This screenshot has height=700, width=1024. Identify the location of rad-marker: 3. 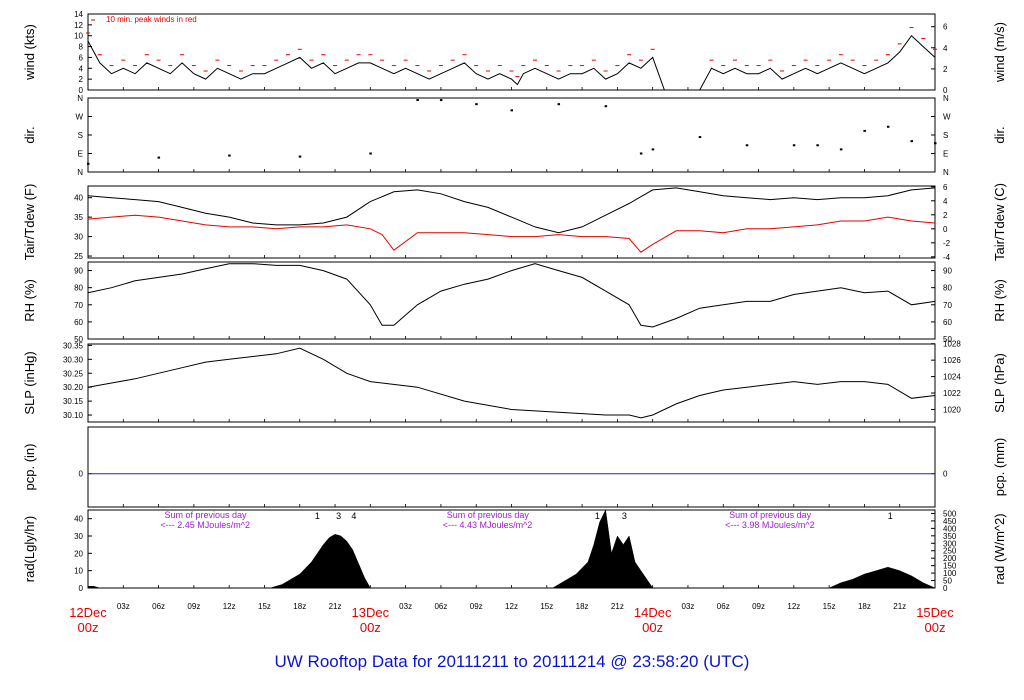
(338, 516).